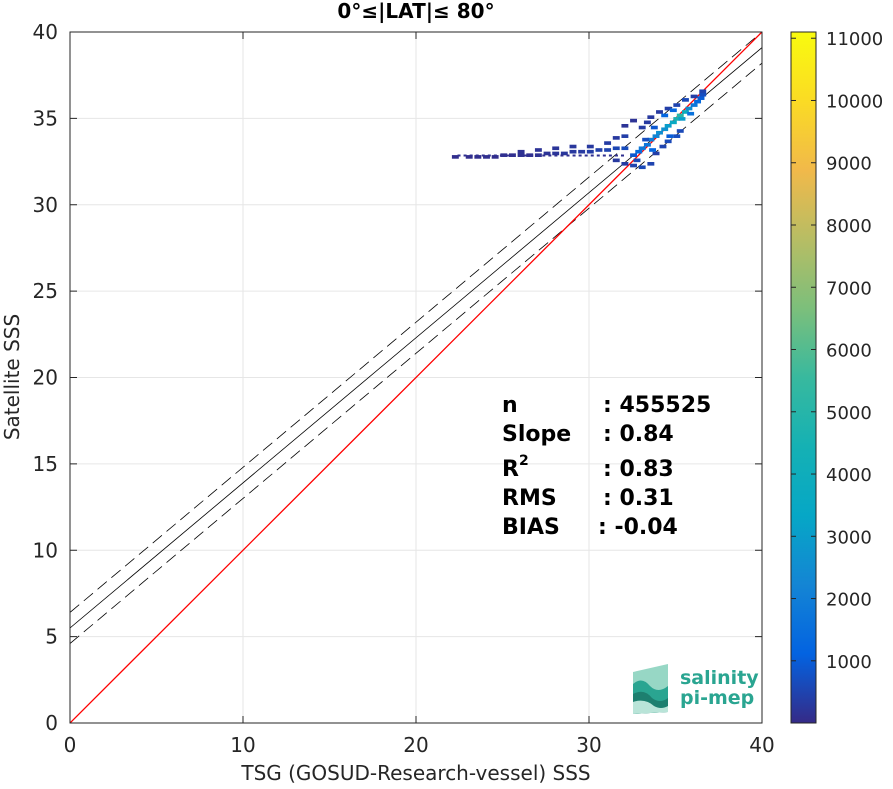 The image size is (893, 789). I want to click on colorbar-tick-label: 11000, so click(854, 39).